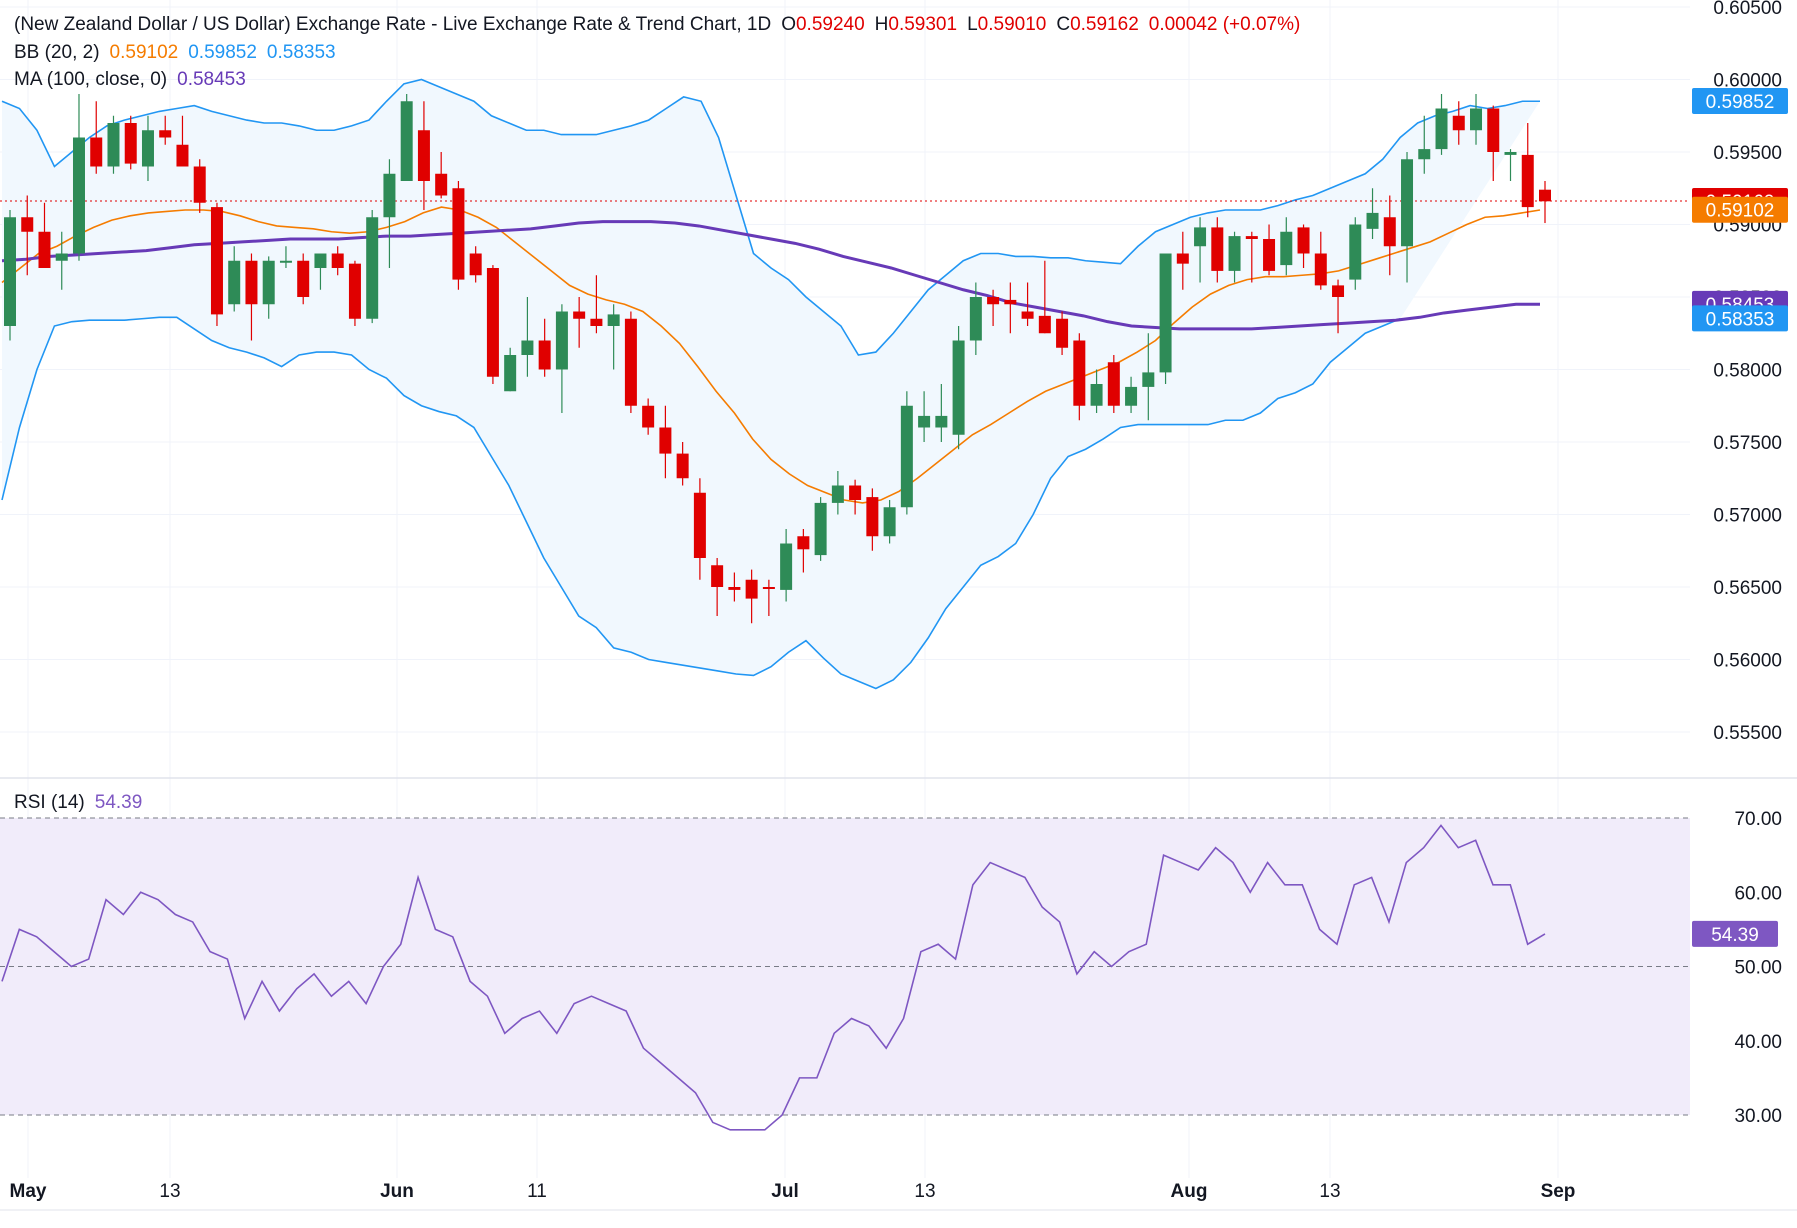 The width and height of the screenshot is (1797, 1228). What do you see at coordinates (28, 1191) in the screenshot?
I see `date-tick-label: May` at bounding box center [28, 1191].